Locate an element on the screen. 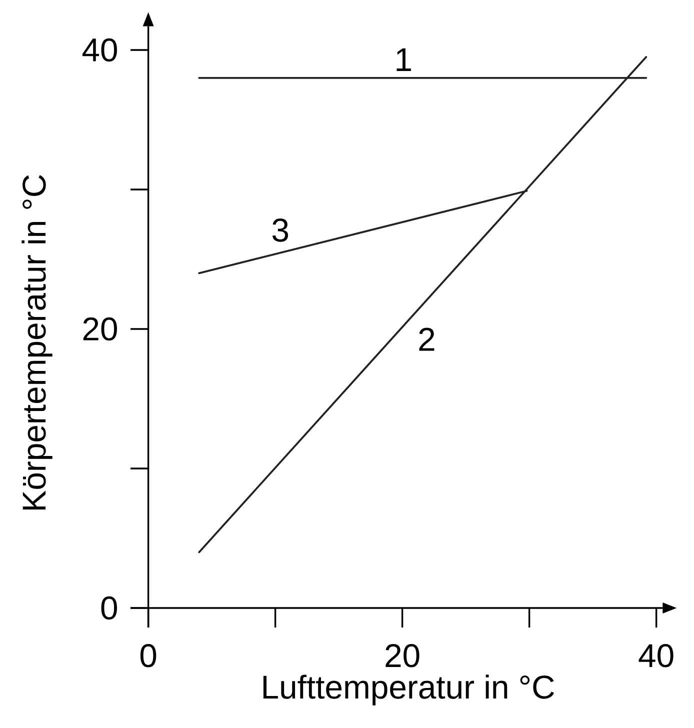 This screenshot has width=694, height=728. series-label: 3 is located at coordinates (280, 230).